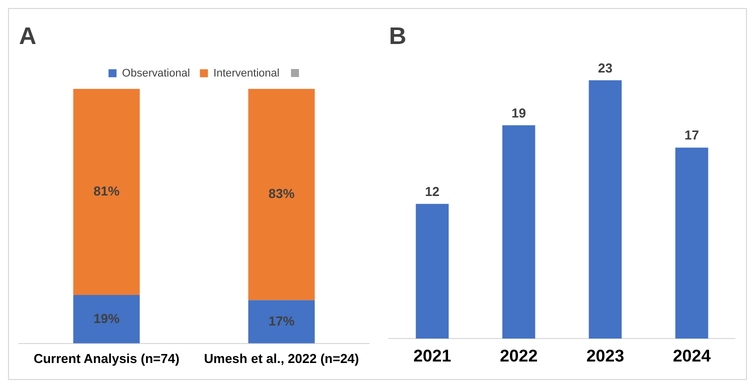 The image size is (755, 387). What do you see at coordinates (106, 318) in the screenshot?
I see `data-label: 19%` at bounding box center [106, 318].